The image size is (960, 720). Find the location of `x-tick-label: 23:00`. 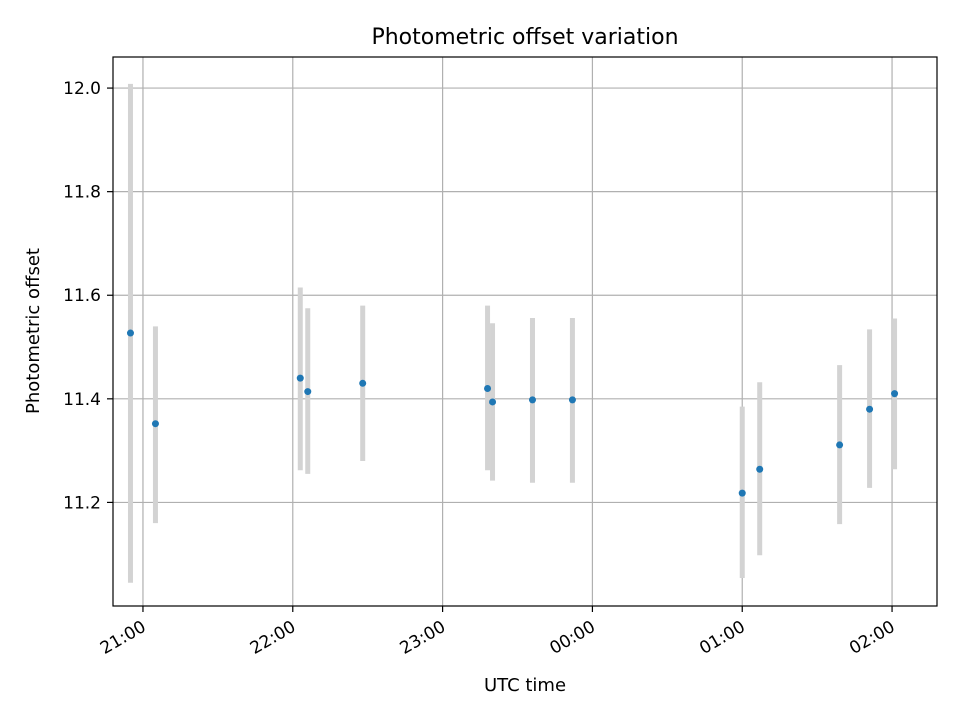

x-tick-label: 23:00 is located at coordinates (423, 638).